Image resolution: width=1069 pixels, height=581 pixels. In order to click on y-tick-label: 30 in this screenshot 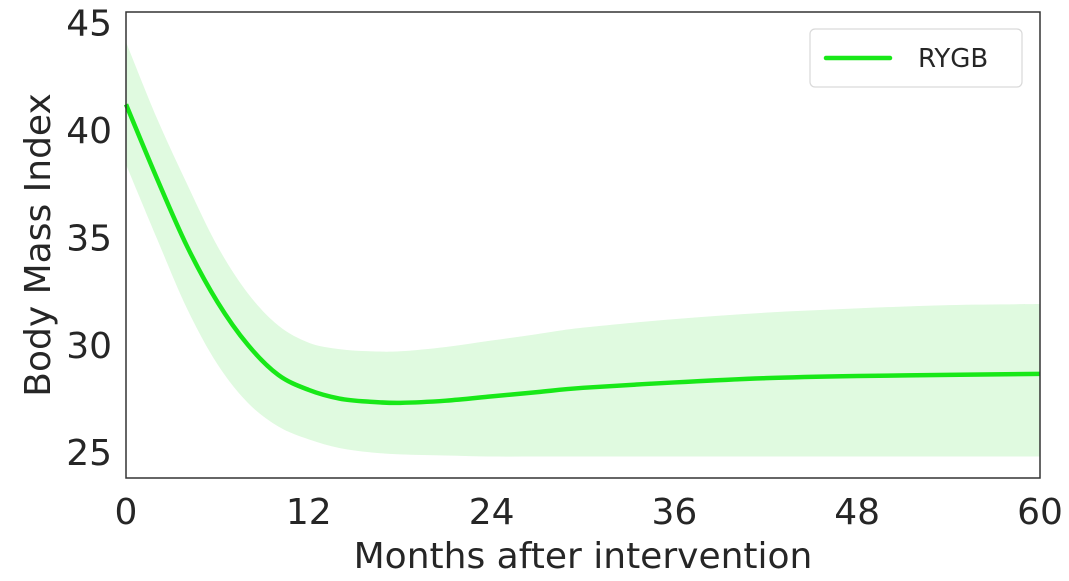, I will do `click(89, 346)`.